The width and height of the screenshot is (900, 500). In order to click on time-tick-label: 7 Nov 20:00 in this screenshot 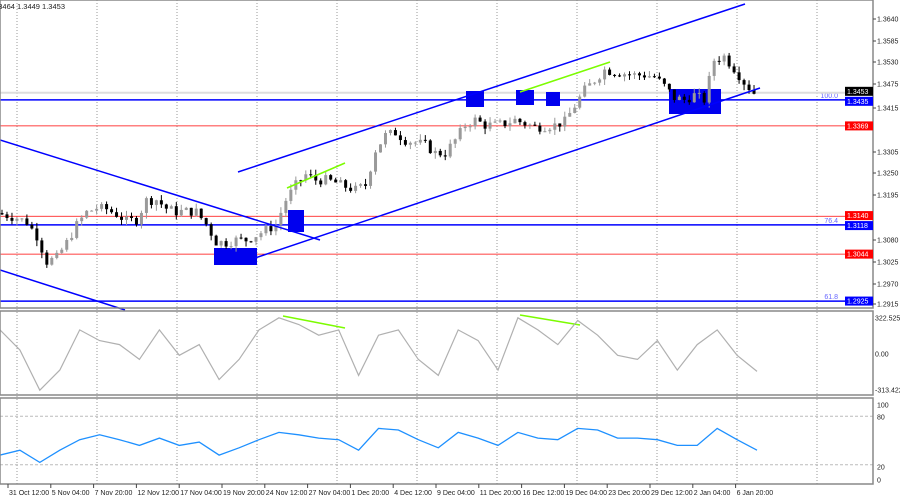, I will do `click(114, 493)`.